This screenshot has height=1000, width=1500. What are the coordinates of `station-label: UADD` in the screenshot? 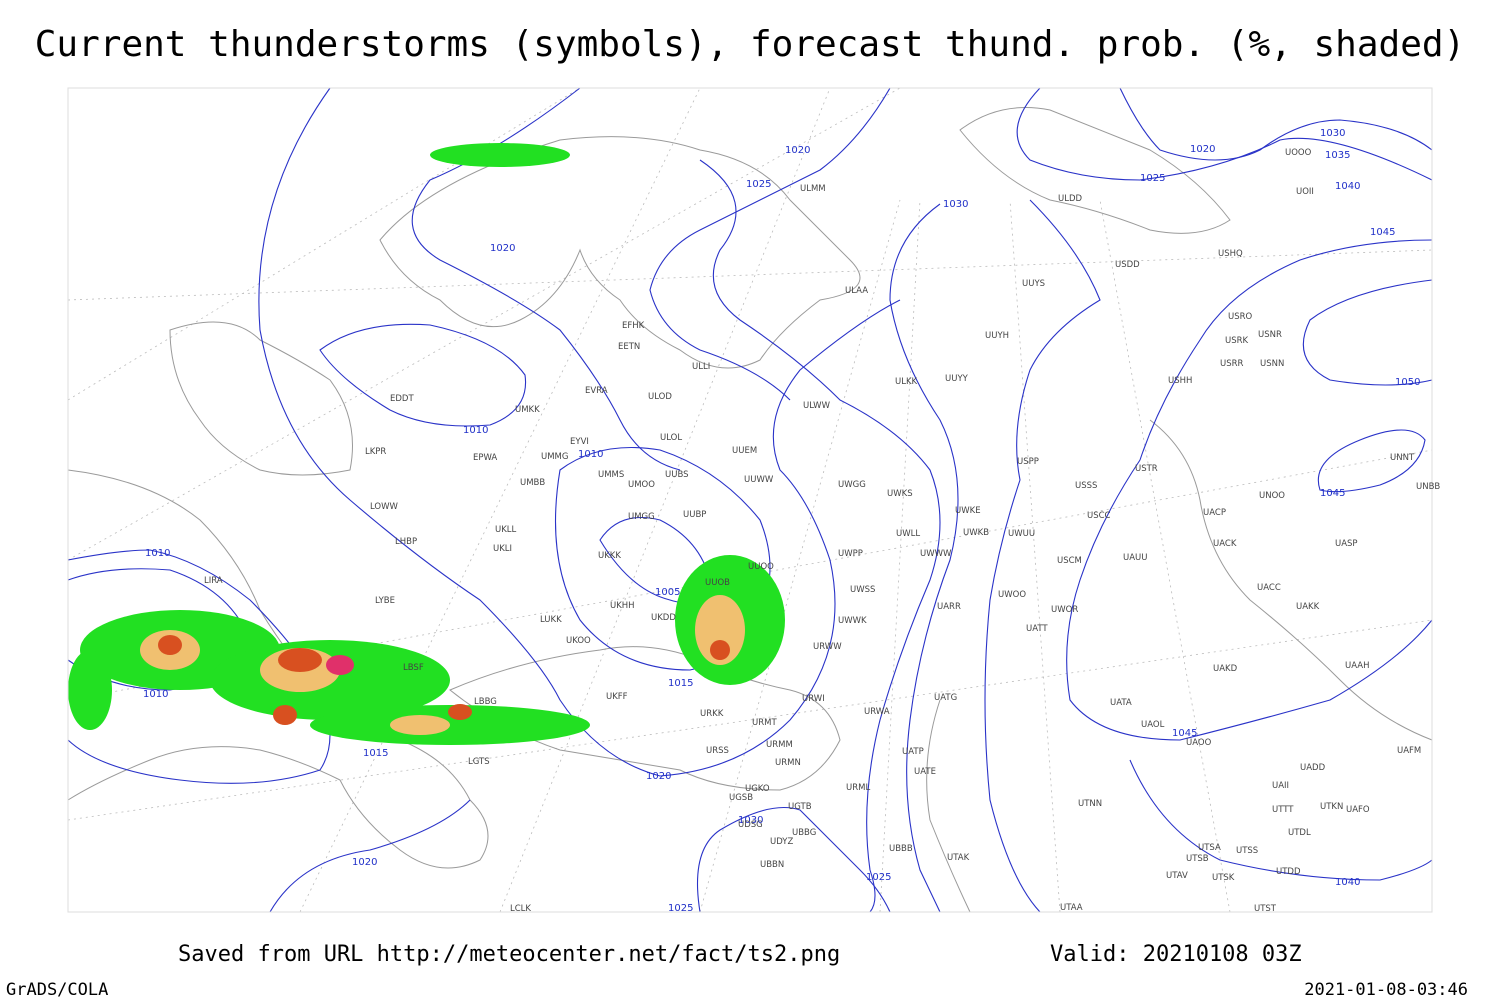 It's located at (1313, 768).